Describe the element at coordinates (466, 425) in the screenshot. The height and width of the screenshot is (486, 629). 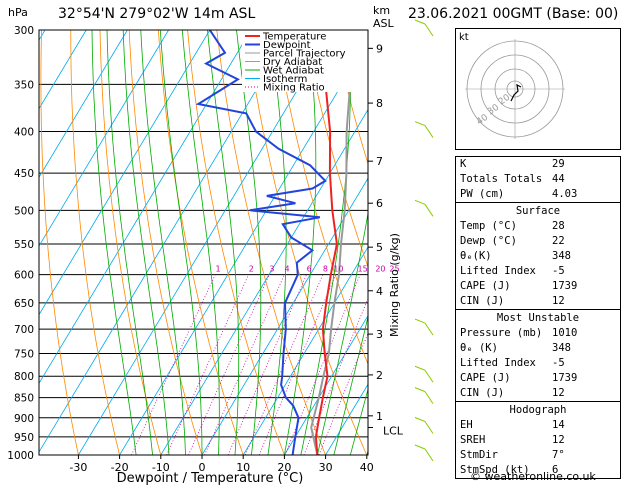
I see `stat-label: EH` at that location.